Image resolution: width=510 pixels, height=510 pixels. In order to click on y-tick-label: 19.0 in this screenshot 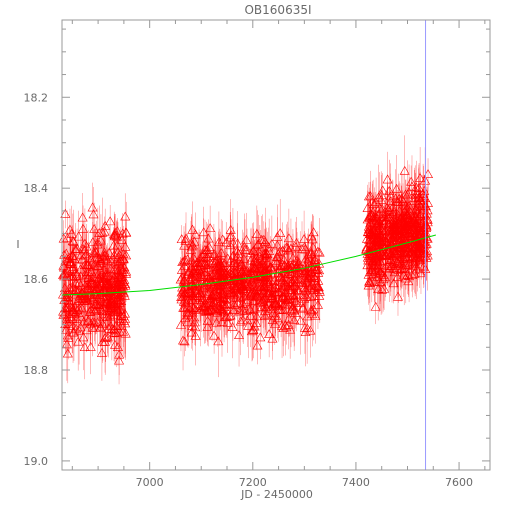, I will do `click(36, 461)`.